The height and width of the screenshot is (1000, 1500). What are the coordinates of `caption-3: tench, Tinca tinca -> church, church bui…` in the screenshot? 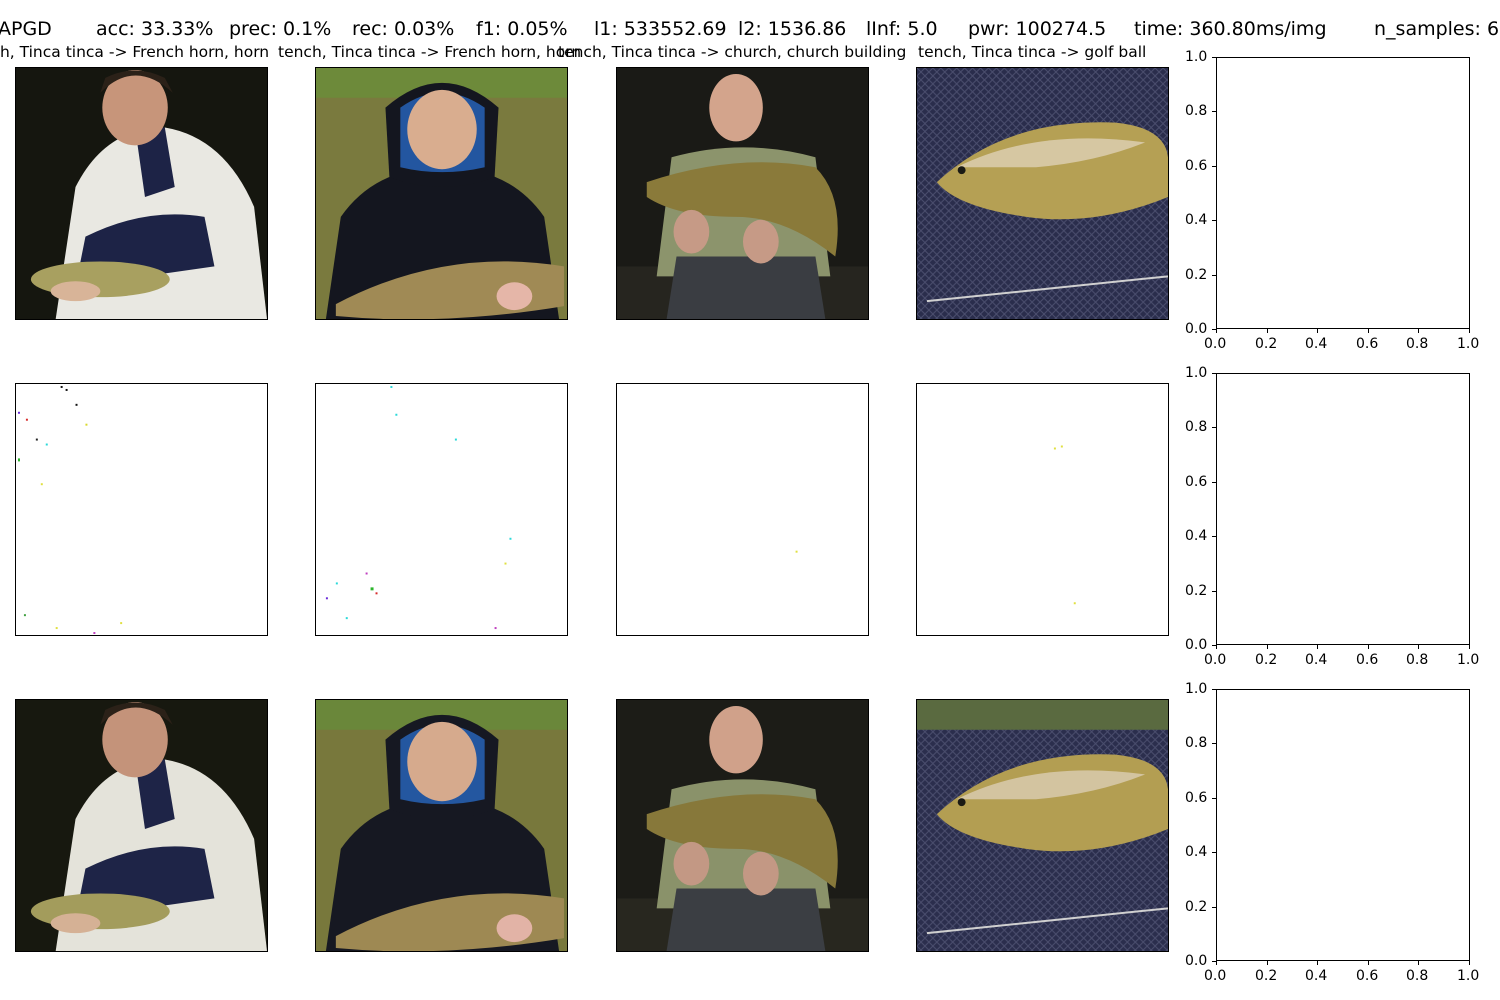 It's located at (732, 52).